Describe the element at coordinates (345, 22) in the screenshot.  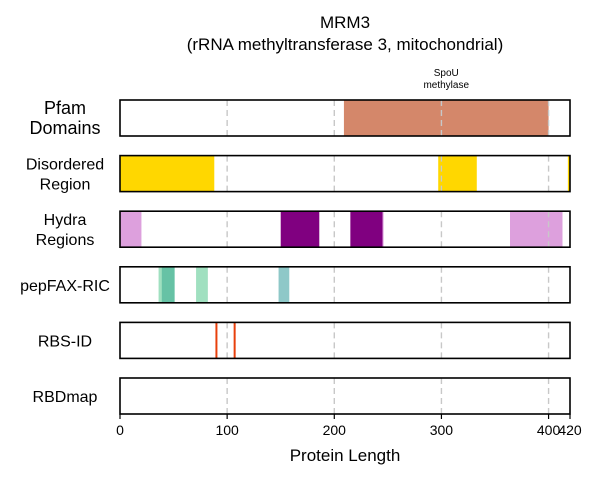
I see `chart-title: MRM3` at that location.